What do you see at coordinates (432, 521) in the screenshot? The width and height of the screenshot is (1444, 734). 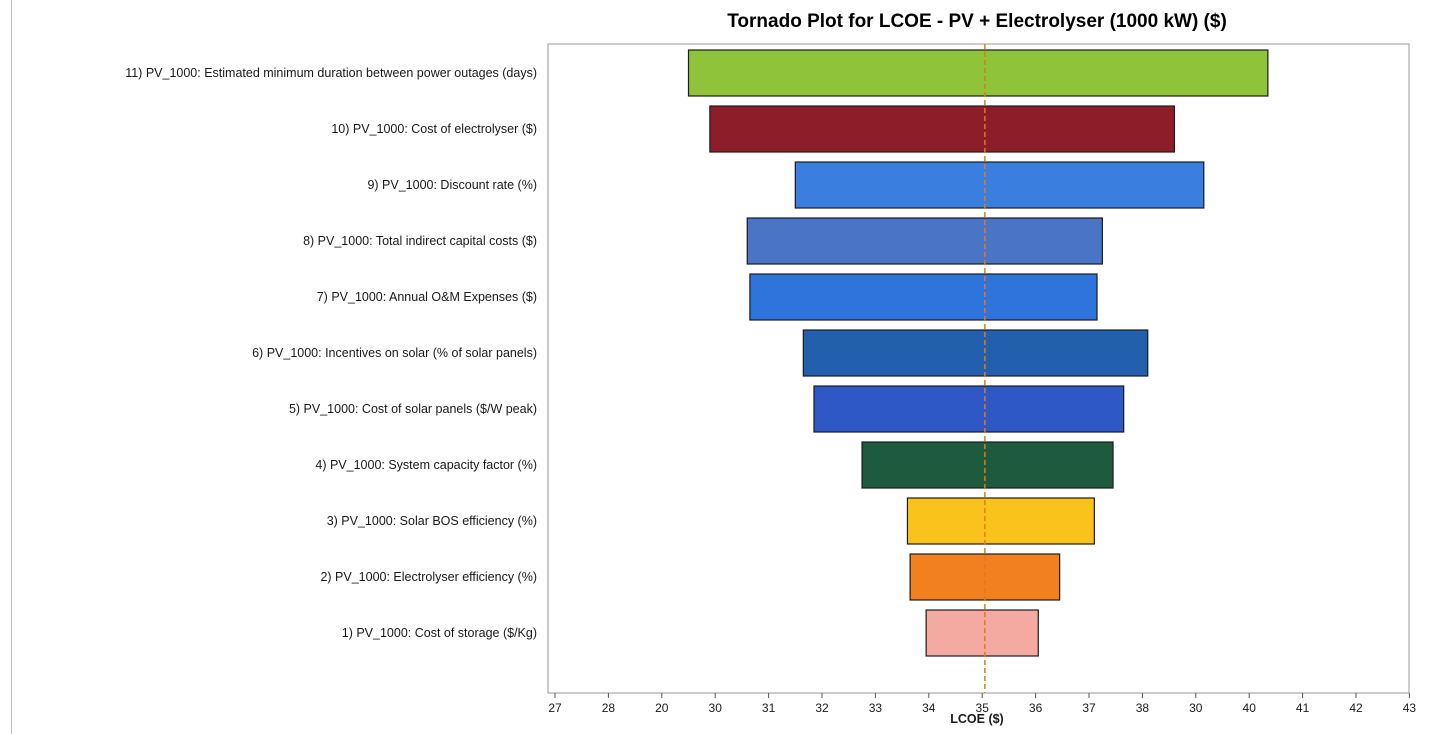 I see `category-label: 3) PV_1000: Solar BOS efficiency (%)` at bounding box center [432, 521].